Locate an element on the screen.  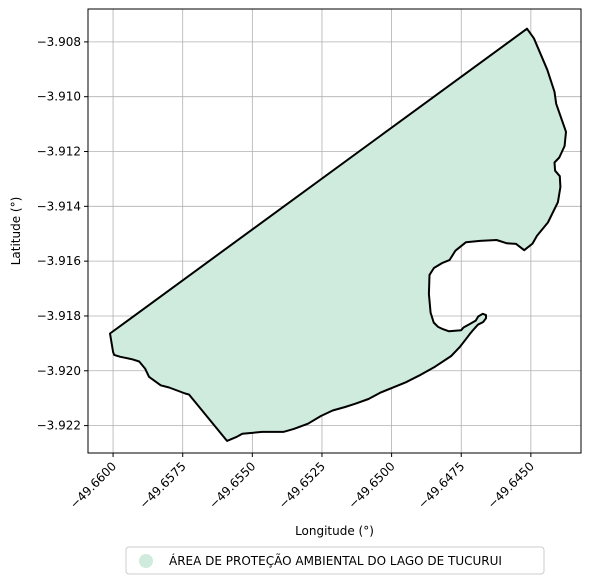
x-tick-label: −49.6600 is located at coordinates (93, 485).